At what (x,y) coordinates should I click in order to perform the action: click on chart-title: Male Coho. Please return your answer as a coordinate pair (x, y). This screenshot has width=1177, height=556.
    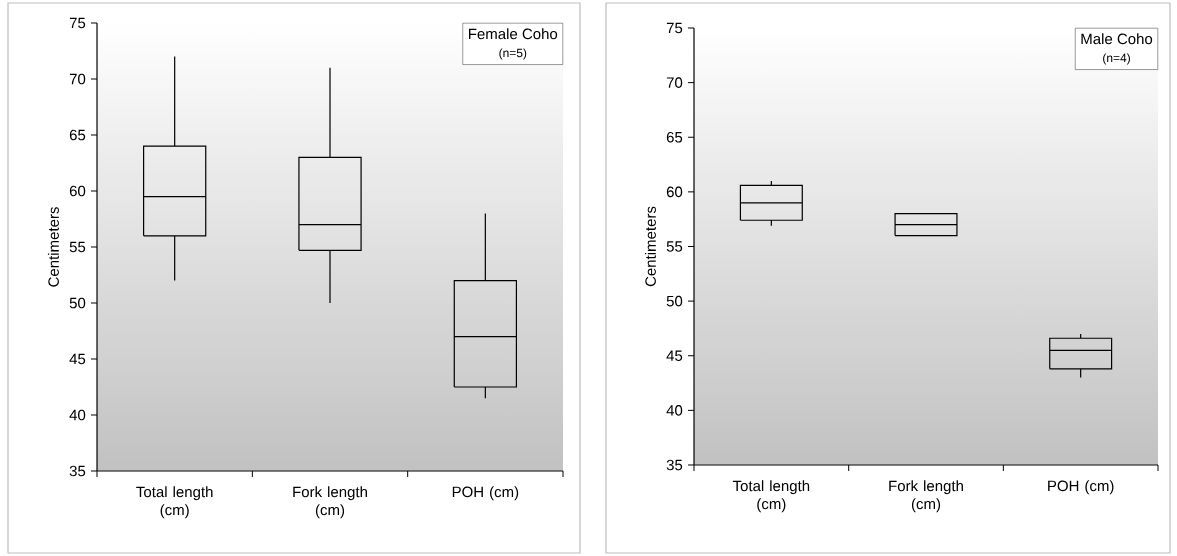
    Looking at the image, I should click on (1117, 39).